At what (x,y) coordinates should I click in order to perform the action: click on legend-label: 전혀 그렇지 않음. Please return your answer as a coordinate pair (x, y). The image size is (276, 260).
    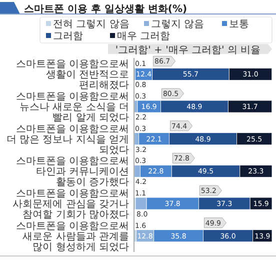
    Looking at the image, I should click on (91, 24).